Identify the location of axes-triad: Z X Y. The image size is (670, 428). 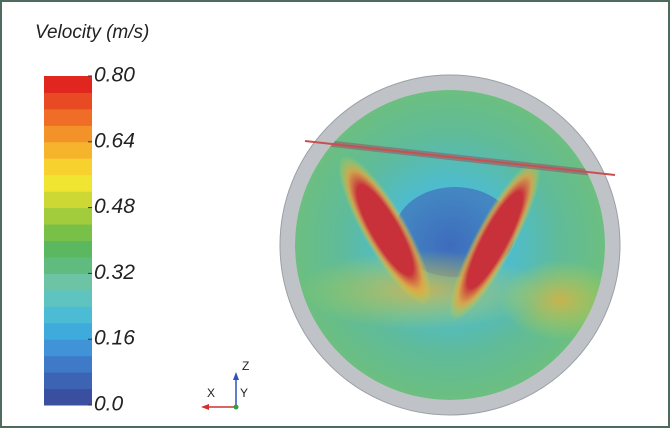
(225, 384).